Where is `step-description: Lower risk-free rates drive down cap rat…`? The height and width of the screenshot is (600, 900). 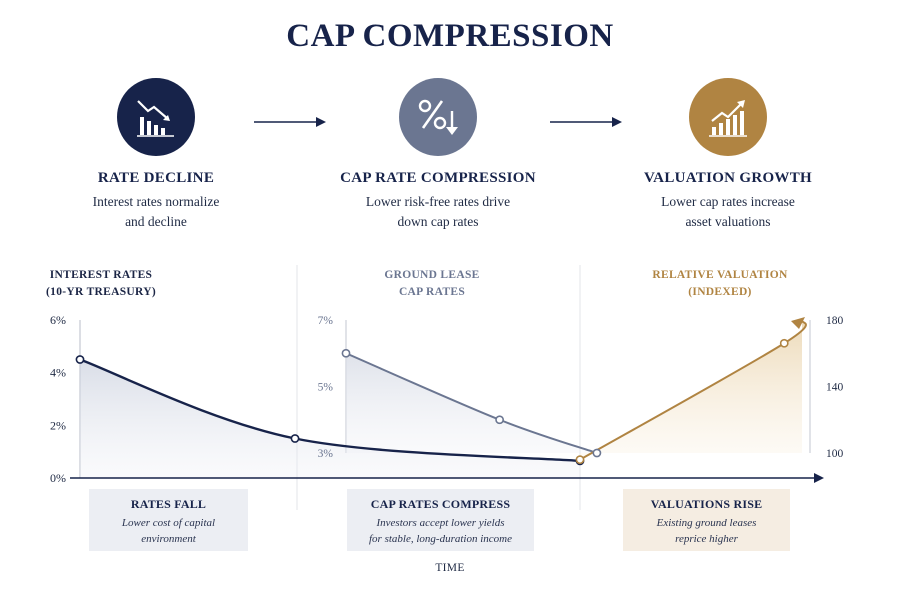
step-description: Lower risk-free rates drive down cap rat… is located at coordinates (438, 211).